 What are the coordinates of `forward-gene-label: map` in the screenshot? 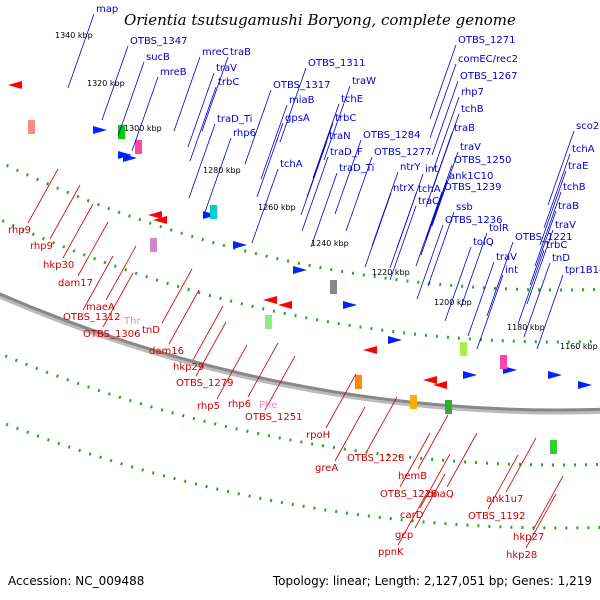 It's located at (107, 9).